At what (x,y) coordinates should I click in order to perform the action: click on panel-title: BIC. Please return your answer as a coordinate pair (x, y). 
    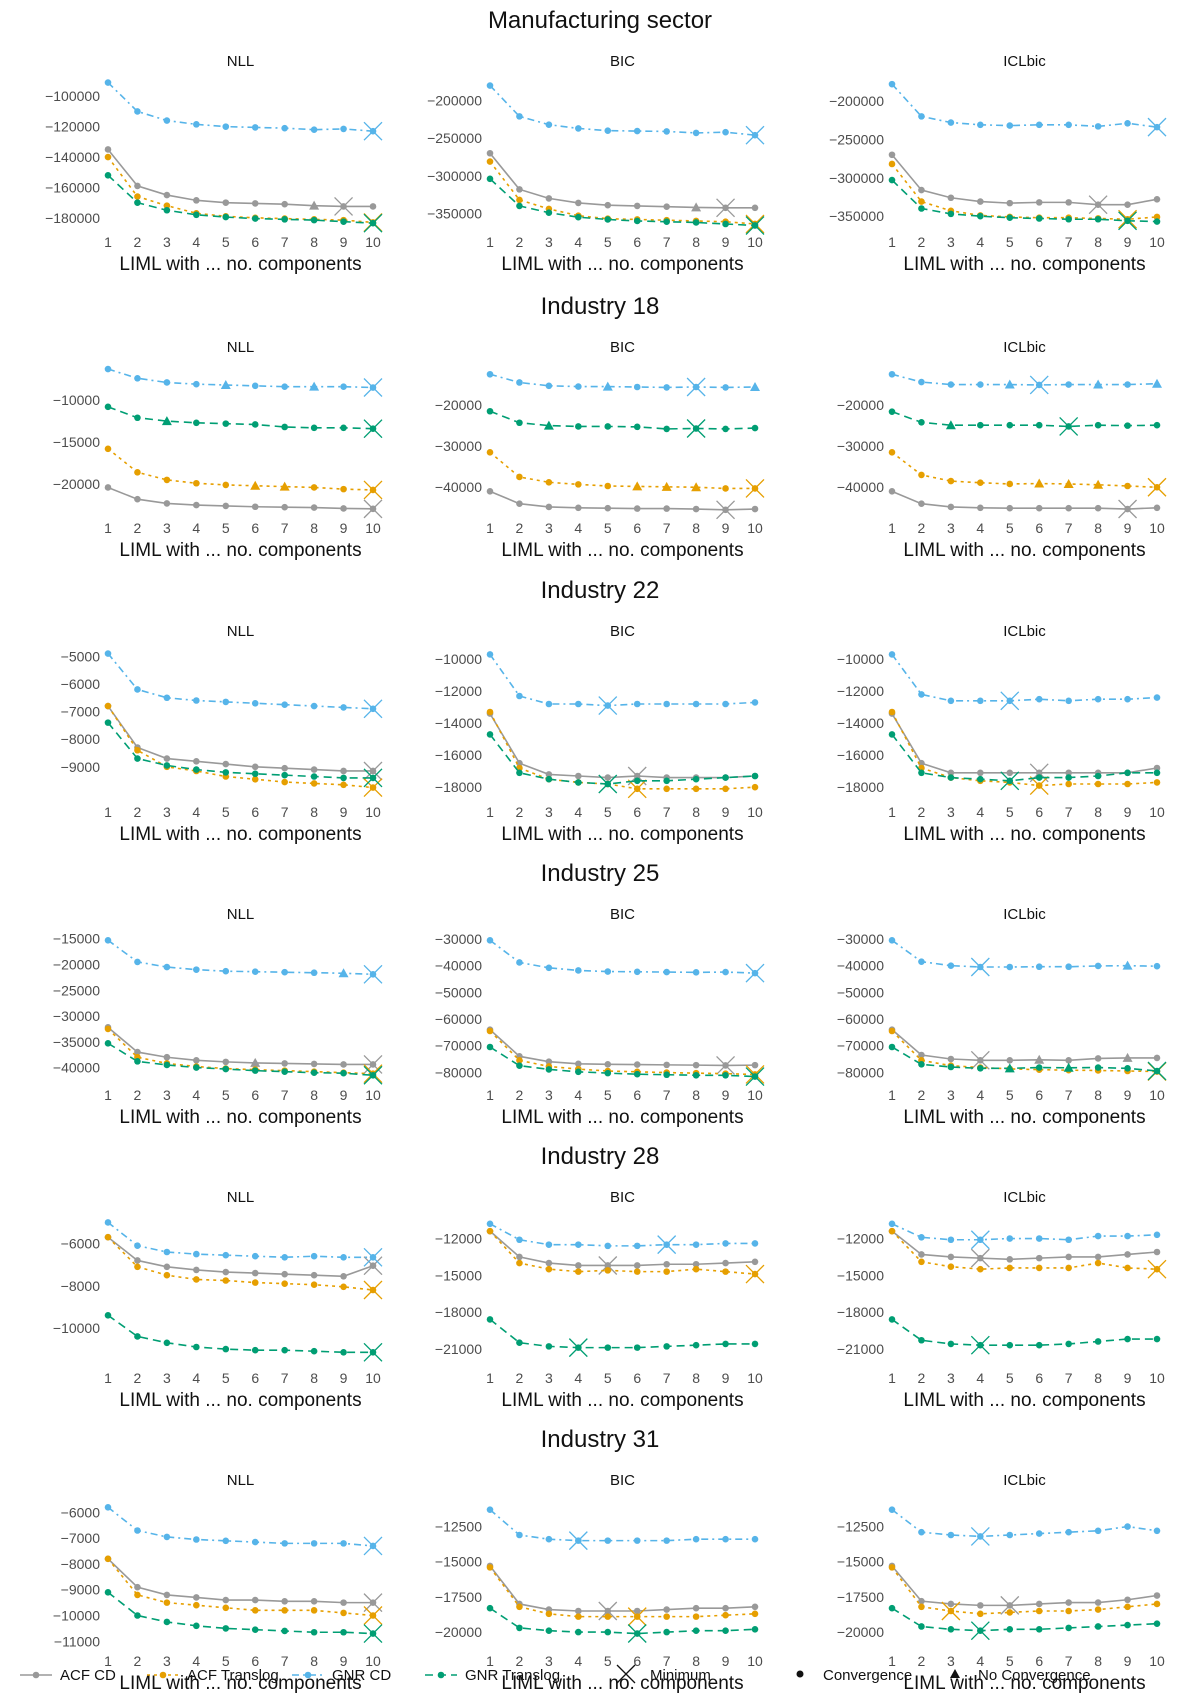
    Looking at the image, I should click on (622, 631).